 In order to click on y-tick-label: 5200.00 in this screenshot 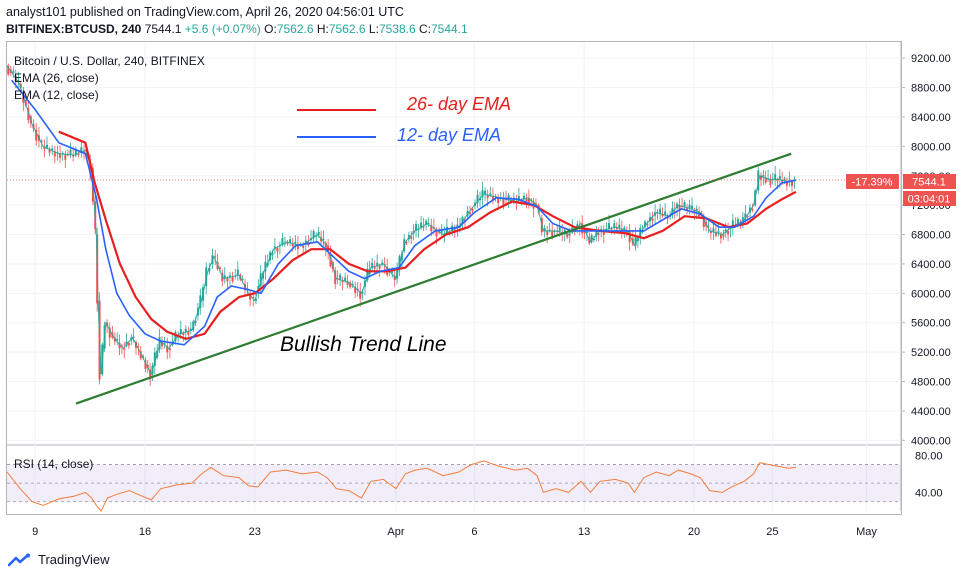, I will do `click(931, 353)`.